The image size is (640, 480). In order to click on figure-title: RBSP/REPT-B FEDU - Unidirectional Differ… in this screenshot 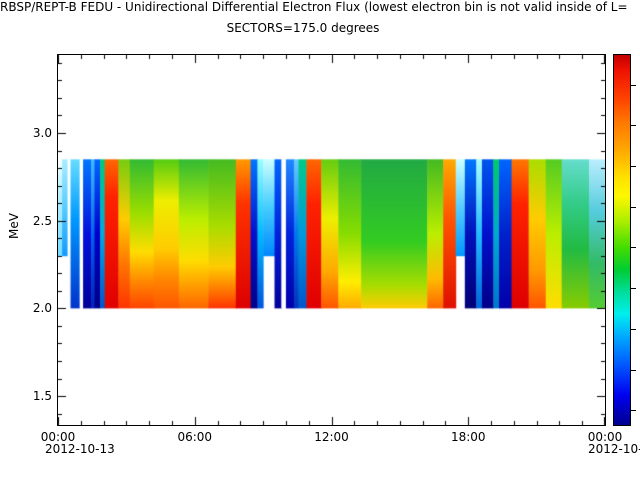, I will do `click(314, 7)`.